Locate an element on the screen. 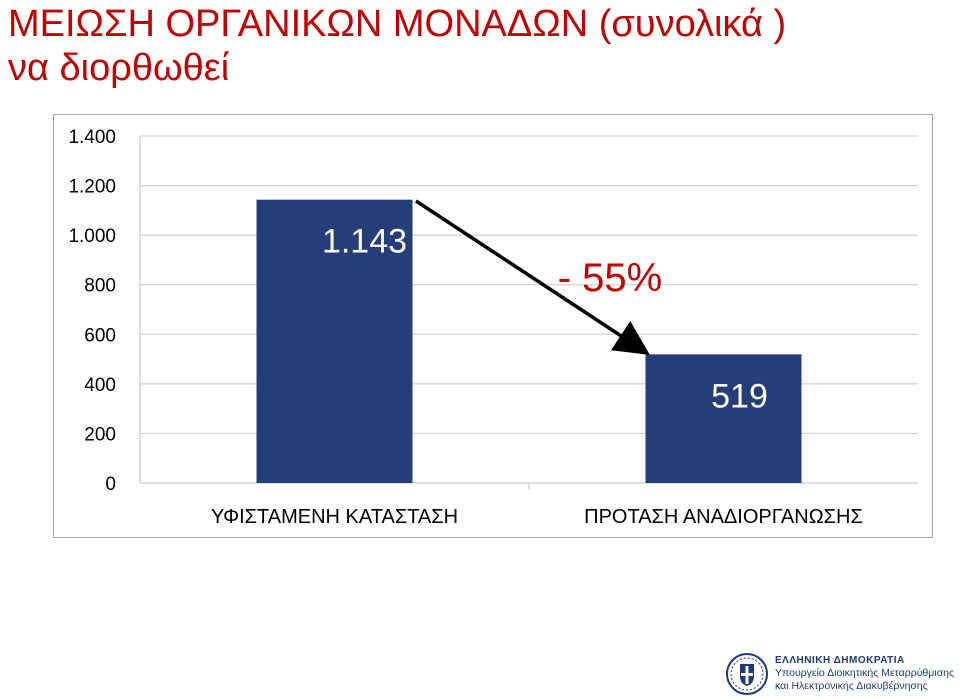 This screenshot has width=960, height=699. y-tick-label: 200 is located at coordinates (100, 434).